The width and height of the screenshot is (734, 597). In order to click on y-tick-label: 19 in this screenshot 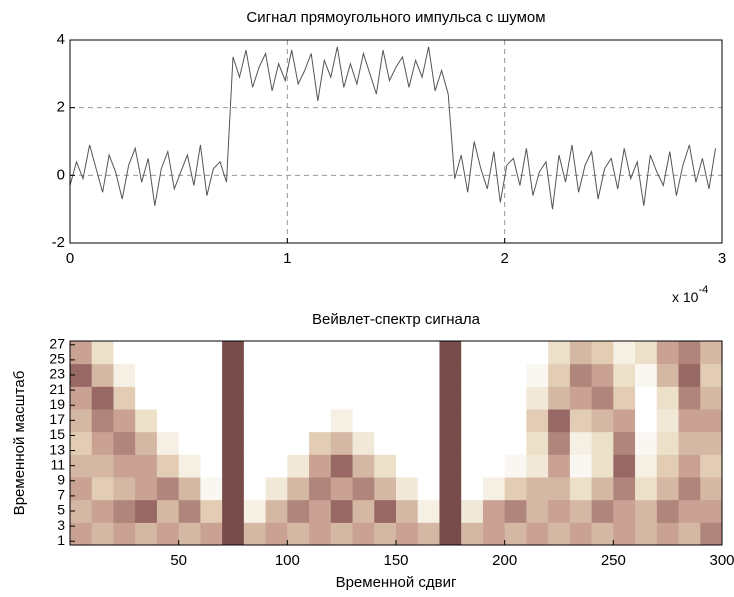, I will do `click(57, 404)`.